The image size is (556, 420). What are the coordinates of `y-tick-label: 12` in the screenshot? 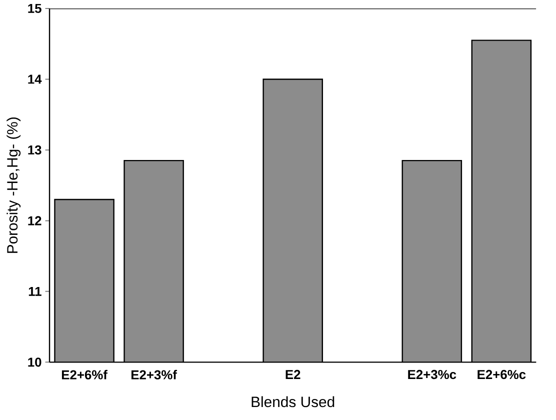 It's located at (35, 221).